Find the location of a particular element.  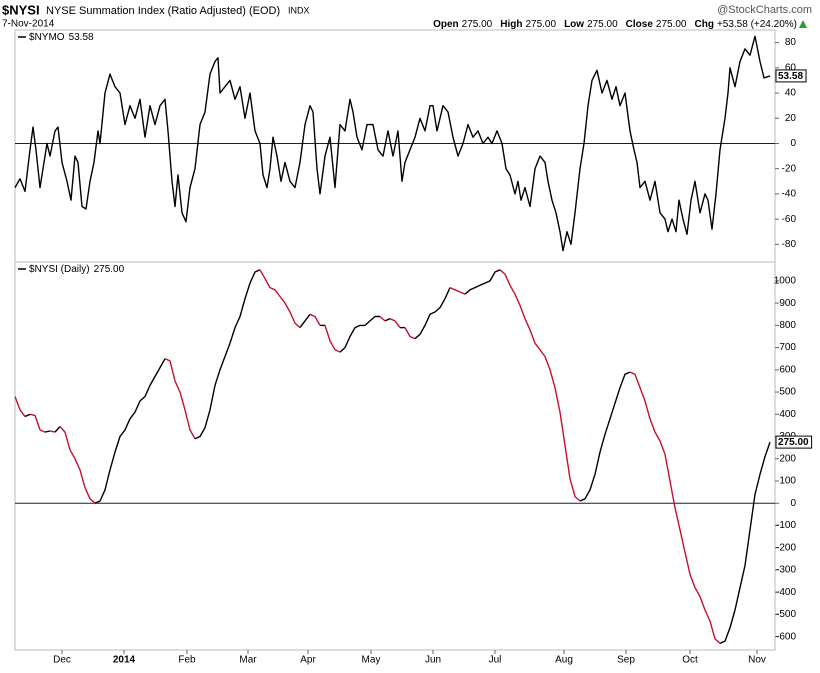

y-tick-label: 900 is located at coordinates (787, 303).